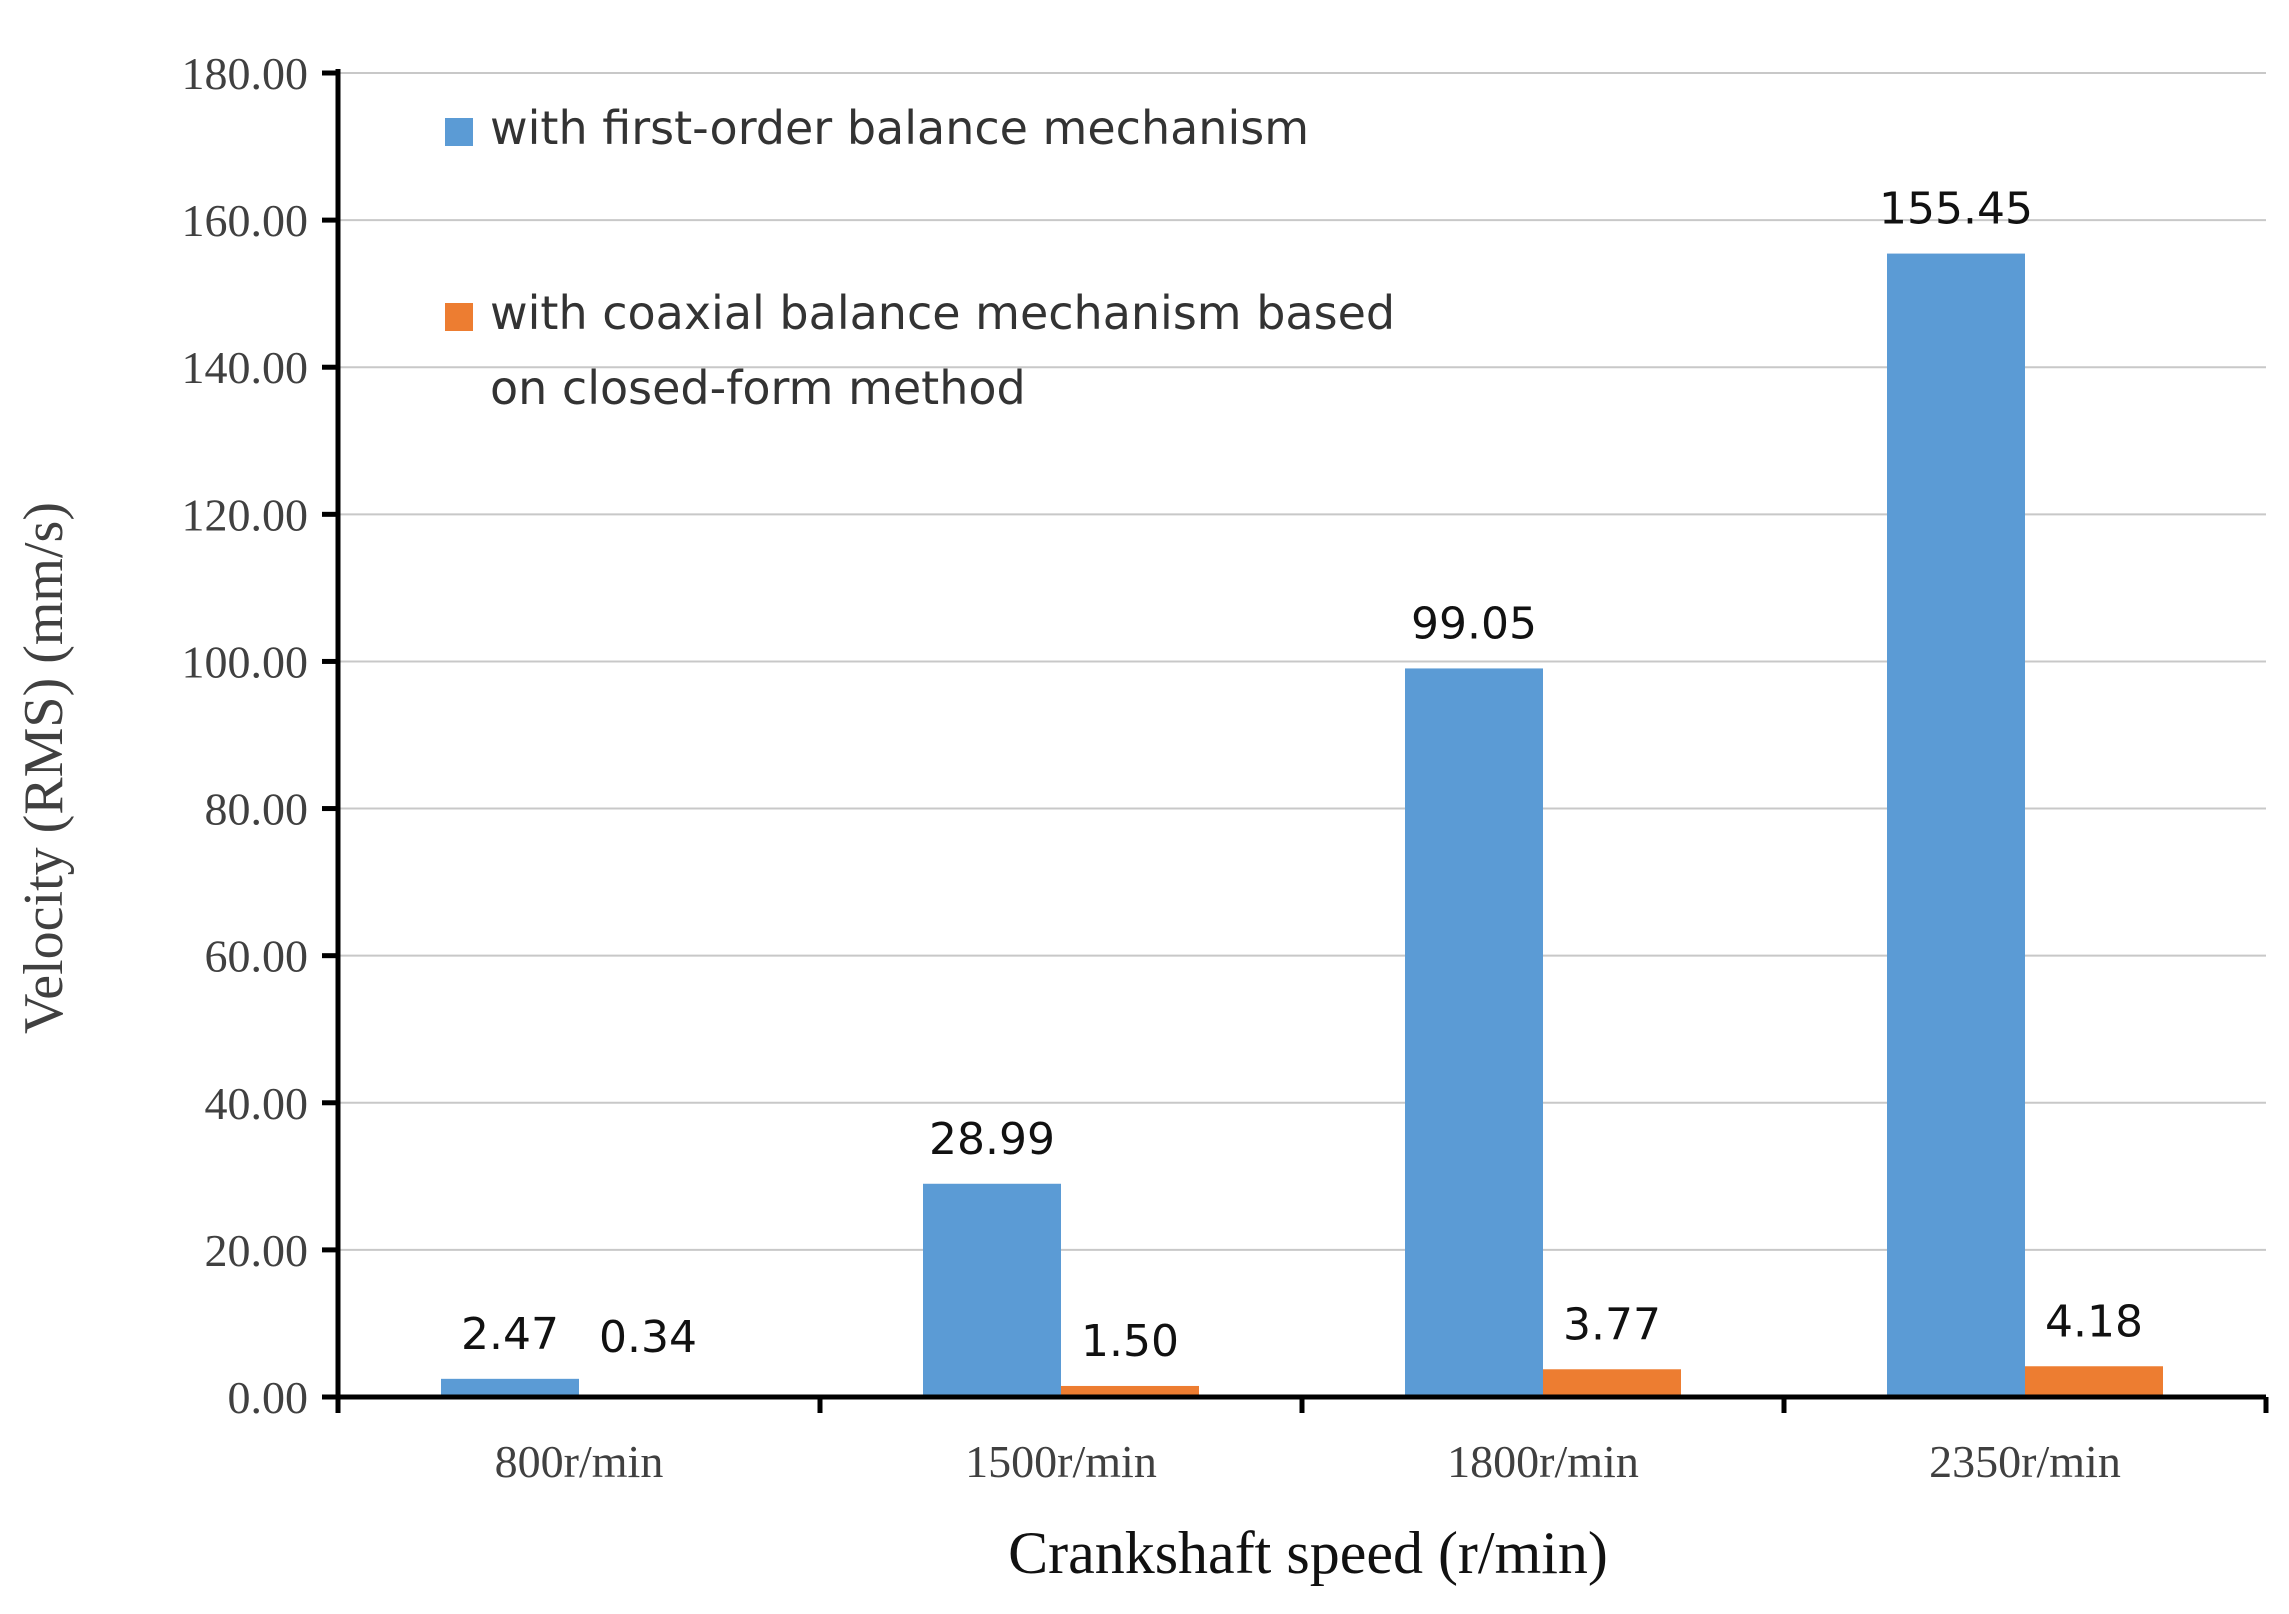 The image size is (2289, 1614). What do you see at coordinates (648, 1337) in the screenshot?
I see `data-label: 0.34` at bounding box center [648, 1337].